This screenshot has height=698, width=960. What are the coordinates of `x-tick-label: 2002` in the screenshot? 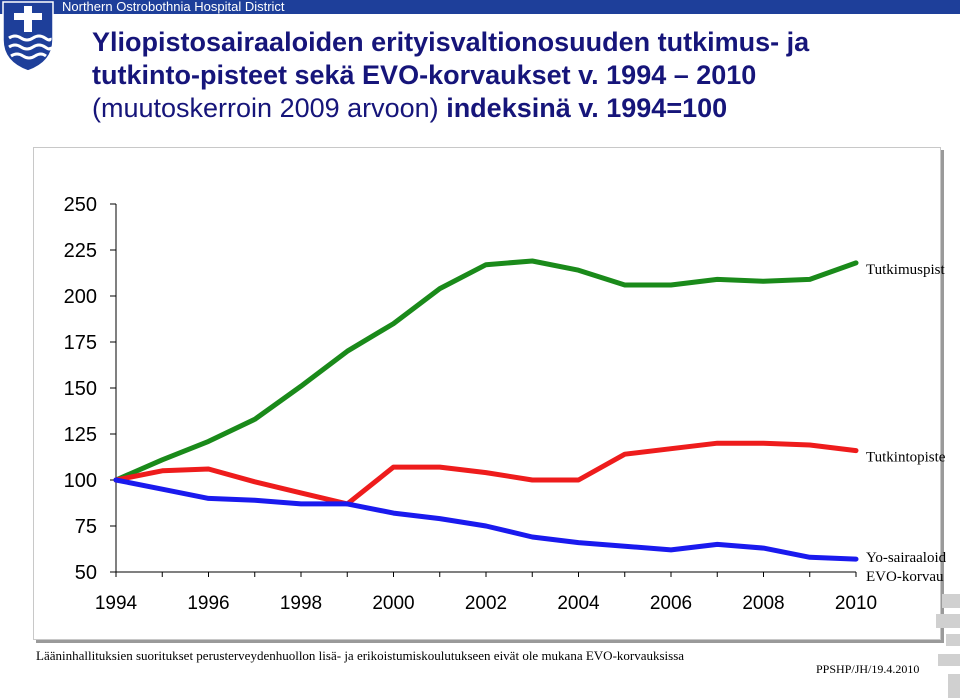 It's located at (486, 603).